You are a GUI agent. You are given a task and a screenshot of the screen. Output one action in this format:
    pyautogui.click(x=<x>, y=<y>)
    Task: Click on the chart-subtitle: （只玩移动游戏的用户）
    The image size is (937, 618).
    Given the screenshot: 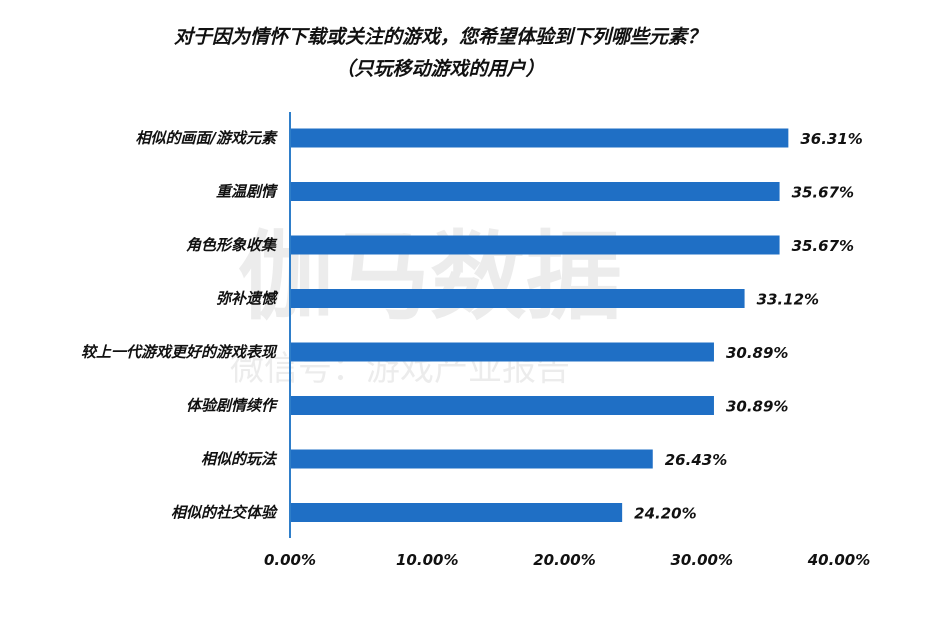 What is the action you would take?
    pyautogui.click(x=439, y=69)
    